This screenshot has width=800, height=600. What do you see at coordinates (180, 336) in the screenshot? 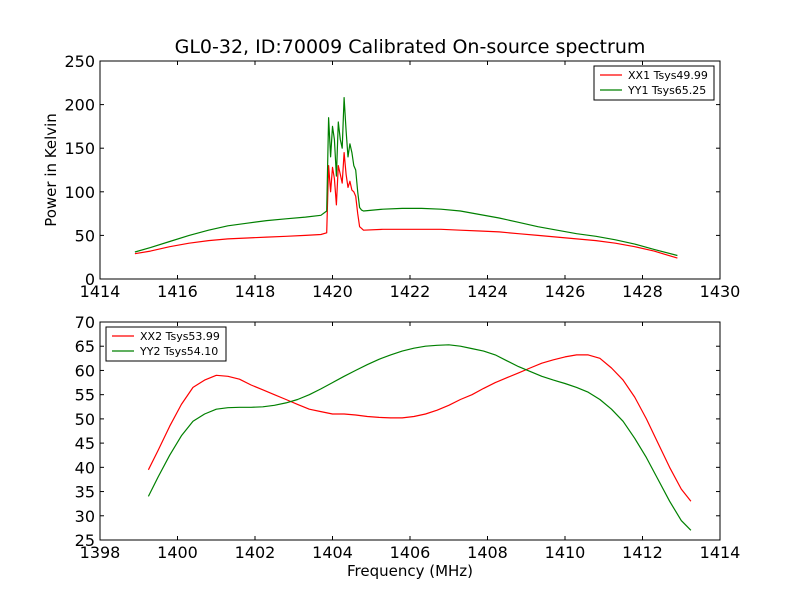
I see `bottom-legend-label: XX2 Tsys53.99` at bounding box center [180, 336].